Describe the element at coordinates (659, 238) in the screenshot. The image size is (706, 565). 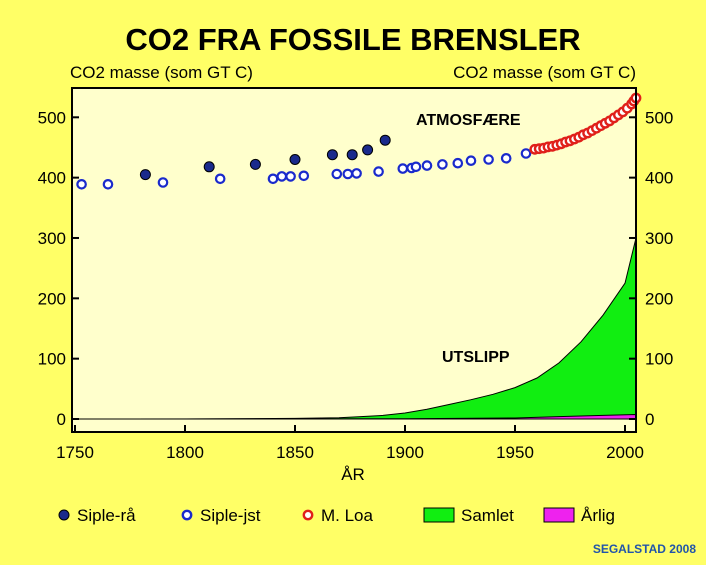
I see `y-tick-label-right-300: 300` at that location.